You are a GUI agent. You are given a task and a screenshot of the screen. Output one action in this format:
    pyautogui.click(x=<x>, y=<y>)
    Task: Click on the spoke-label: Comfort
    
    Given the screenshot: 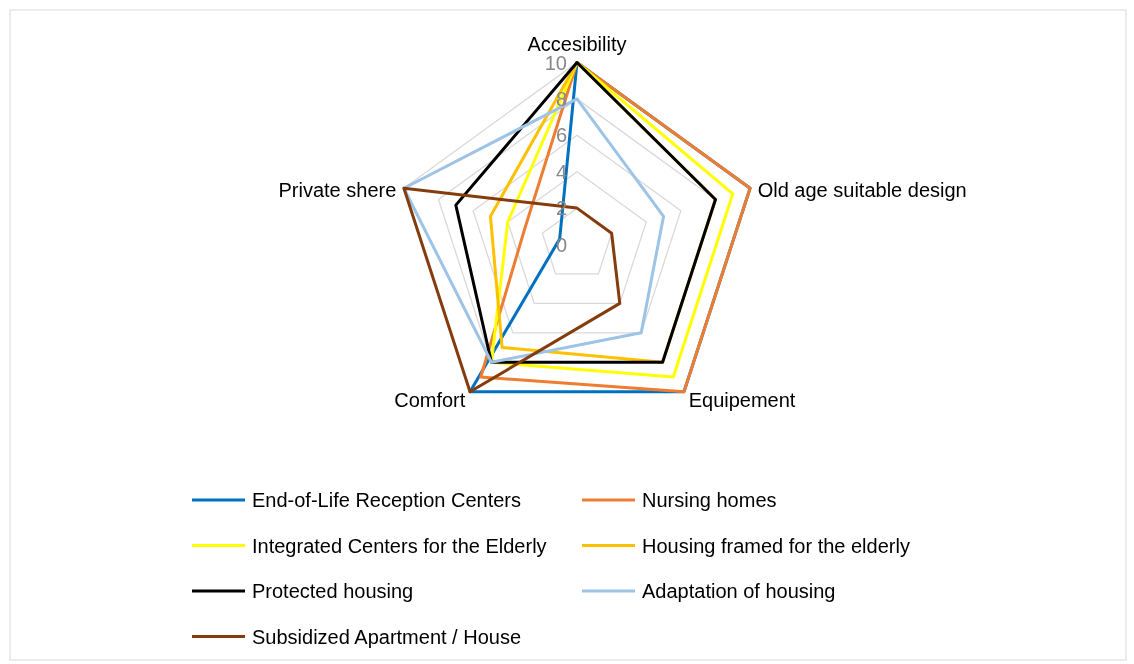 What is the action you would take?
    pyautogui.click(x=430, y=399)
    